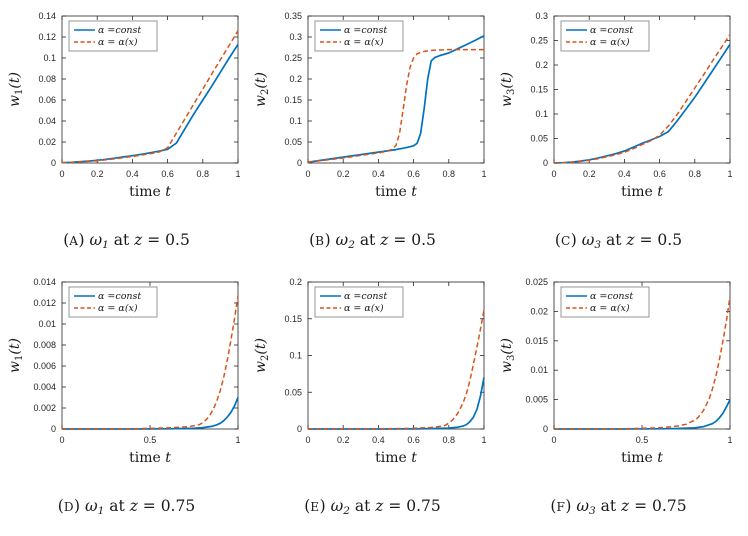 The width and height of the screenshot is (748, 536). Describe the element at coordinates (642, 440) in the screenshot. I see `x-tick-label: 0.5` at that location.